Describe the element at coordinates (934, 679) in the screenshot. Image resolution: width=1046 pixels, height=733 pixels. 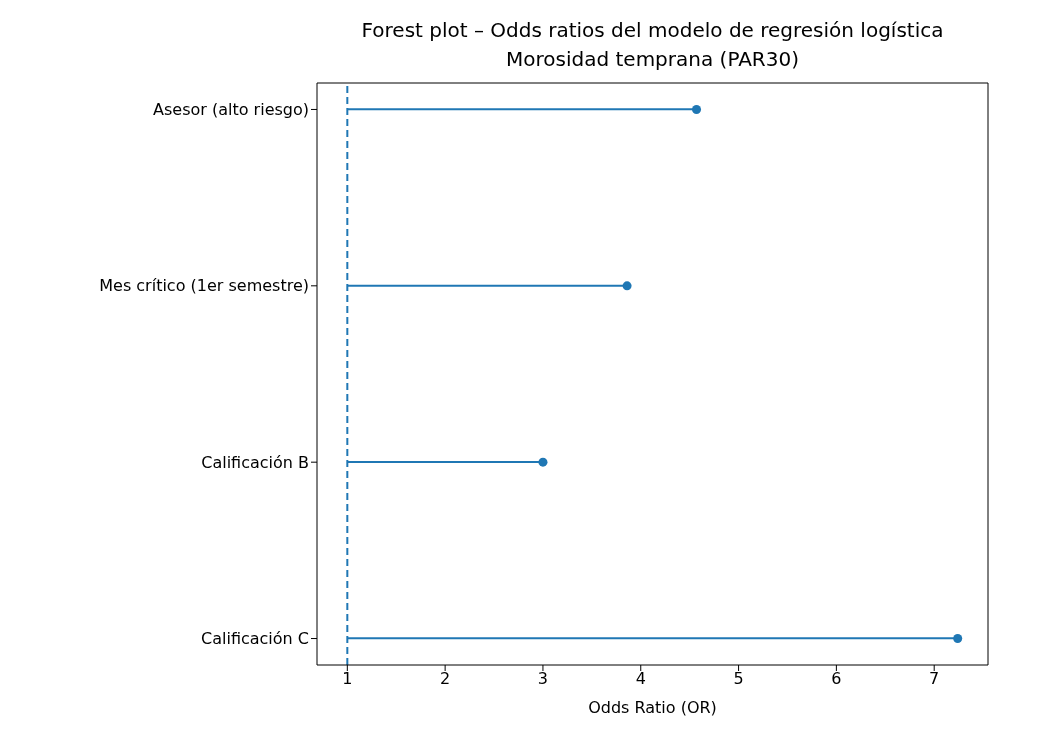
I see `x-tick-label: 7` at that location.